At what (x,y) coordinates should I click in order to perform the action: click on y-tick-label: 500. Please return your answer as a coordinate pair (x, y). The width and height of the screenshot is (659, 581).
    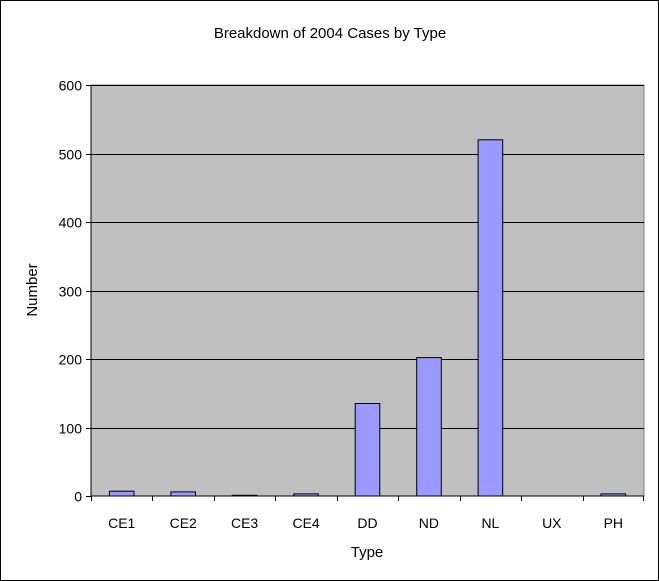
    Looking at the image, I should click on (71, 155).